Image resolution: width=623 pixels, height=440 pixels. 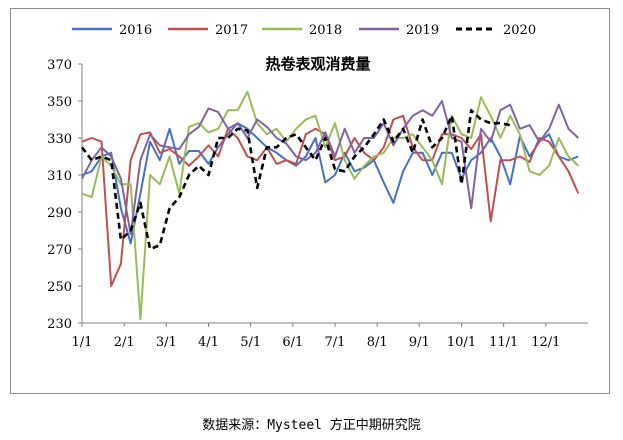 What do you see at coordinates (325, 30) in the screenshot?
I see `legend-label-2018: 2018` at bounding box center [325, 30].